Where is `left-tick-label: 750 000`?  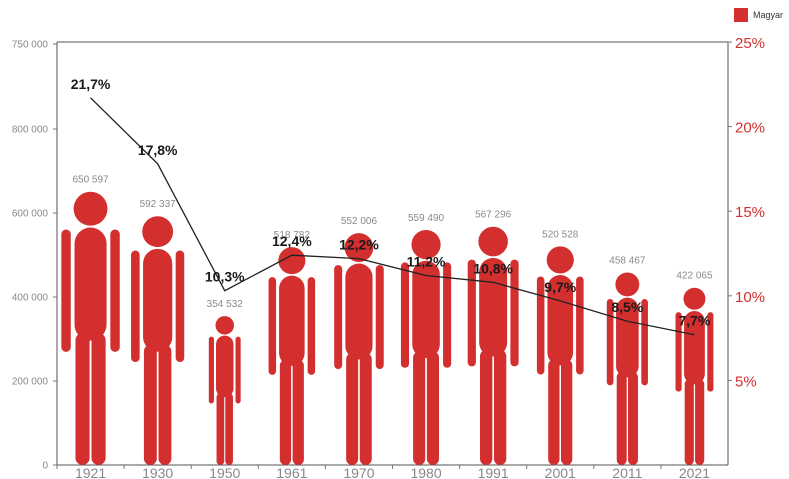 left-tick-label: 750 000 is located at coordinates (30, 45).